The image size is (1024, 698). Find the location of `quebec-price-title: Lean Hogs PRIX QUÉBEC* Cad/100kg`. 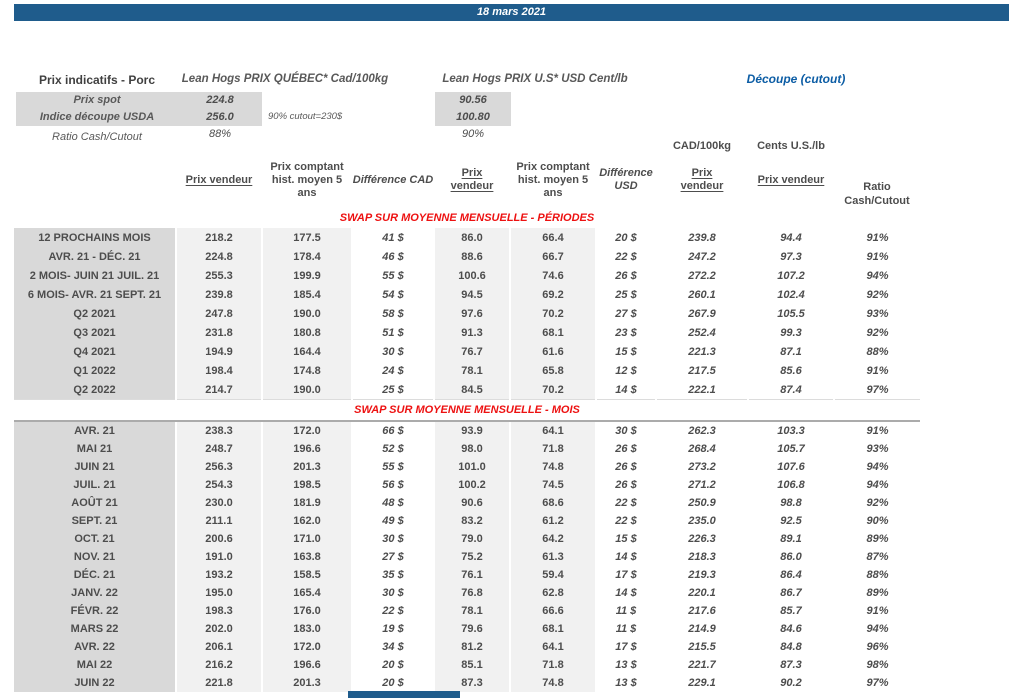

quebec-price-title: Lean Hogs PRIX QUÉBEC* Cad/100kg is located at coordinates (285, 79).